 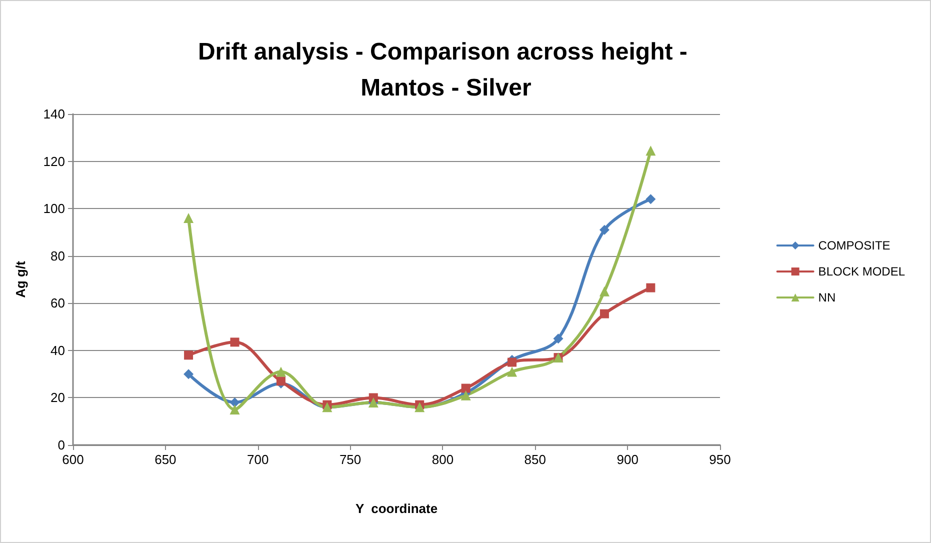 I want to click on y-tick-label: 0, so click(x=61, y=445).